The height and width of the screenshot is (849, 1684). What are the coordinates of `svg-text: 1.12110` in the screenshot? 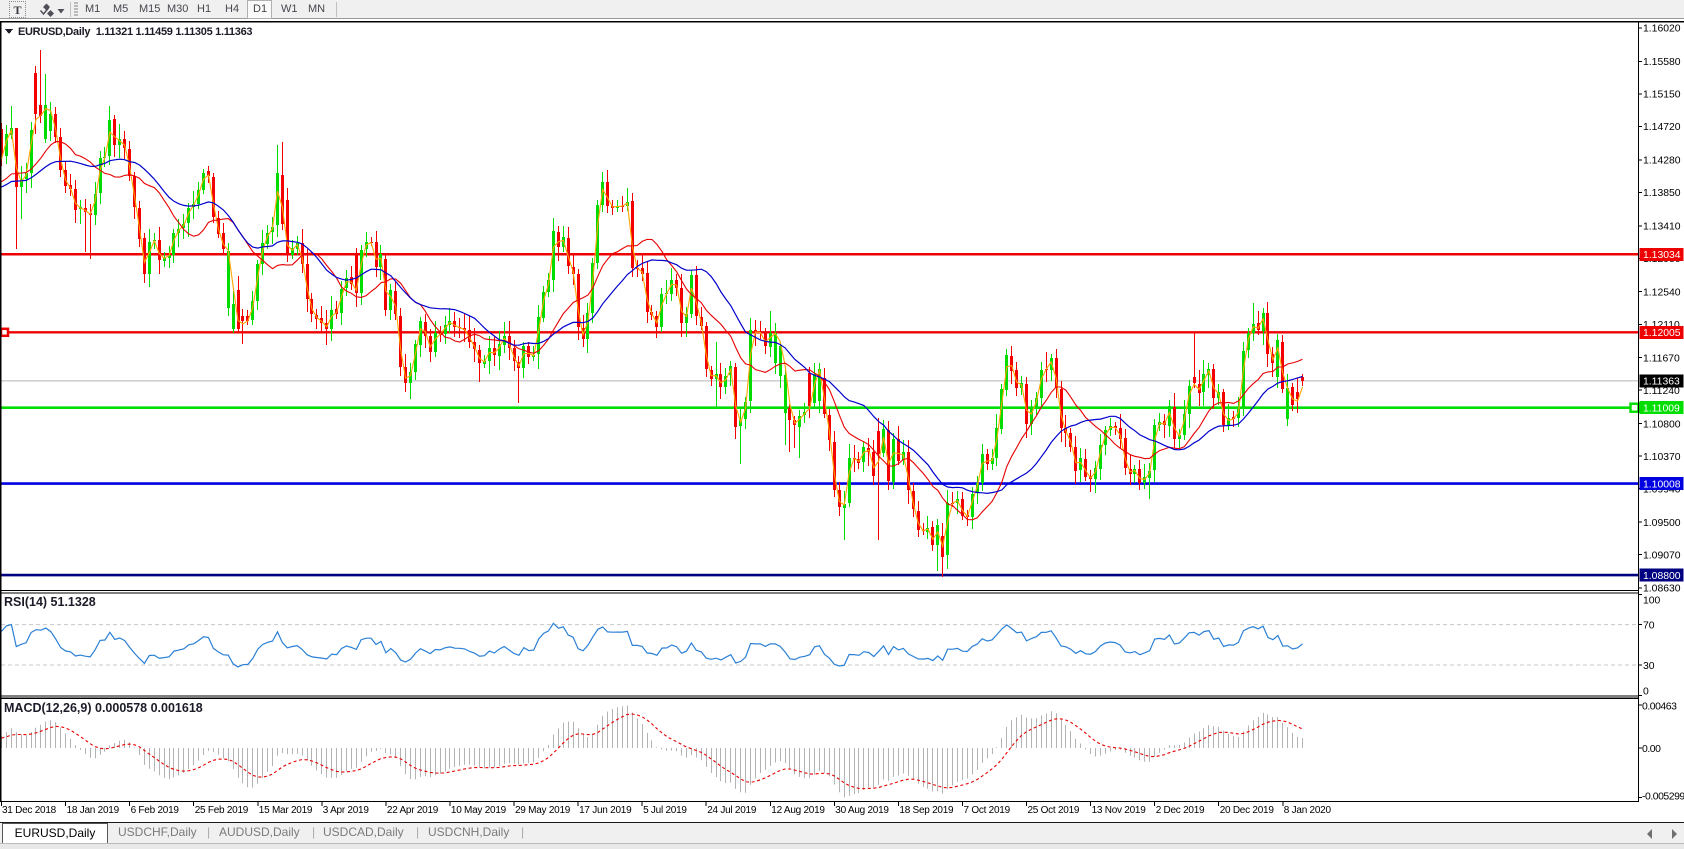 It's located at (1661, 325).